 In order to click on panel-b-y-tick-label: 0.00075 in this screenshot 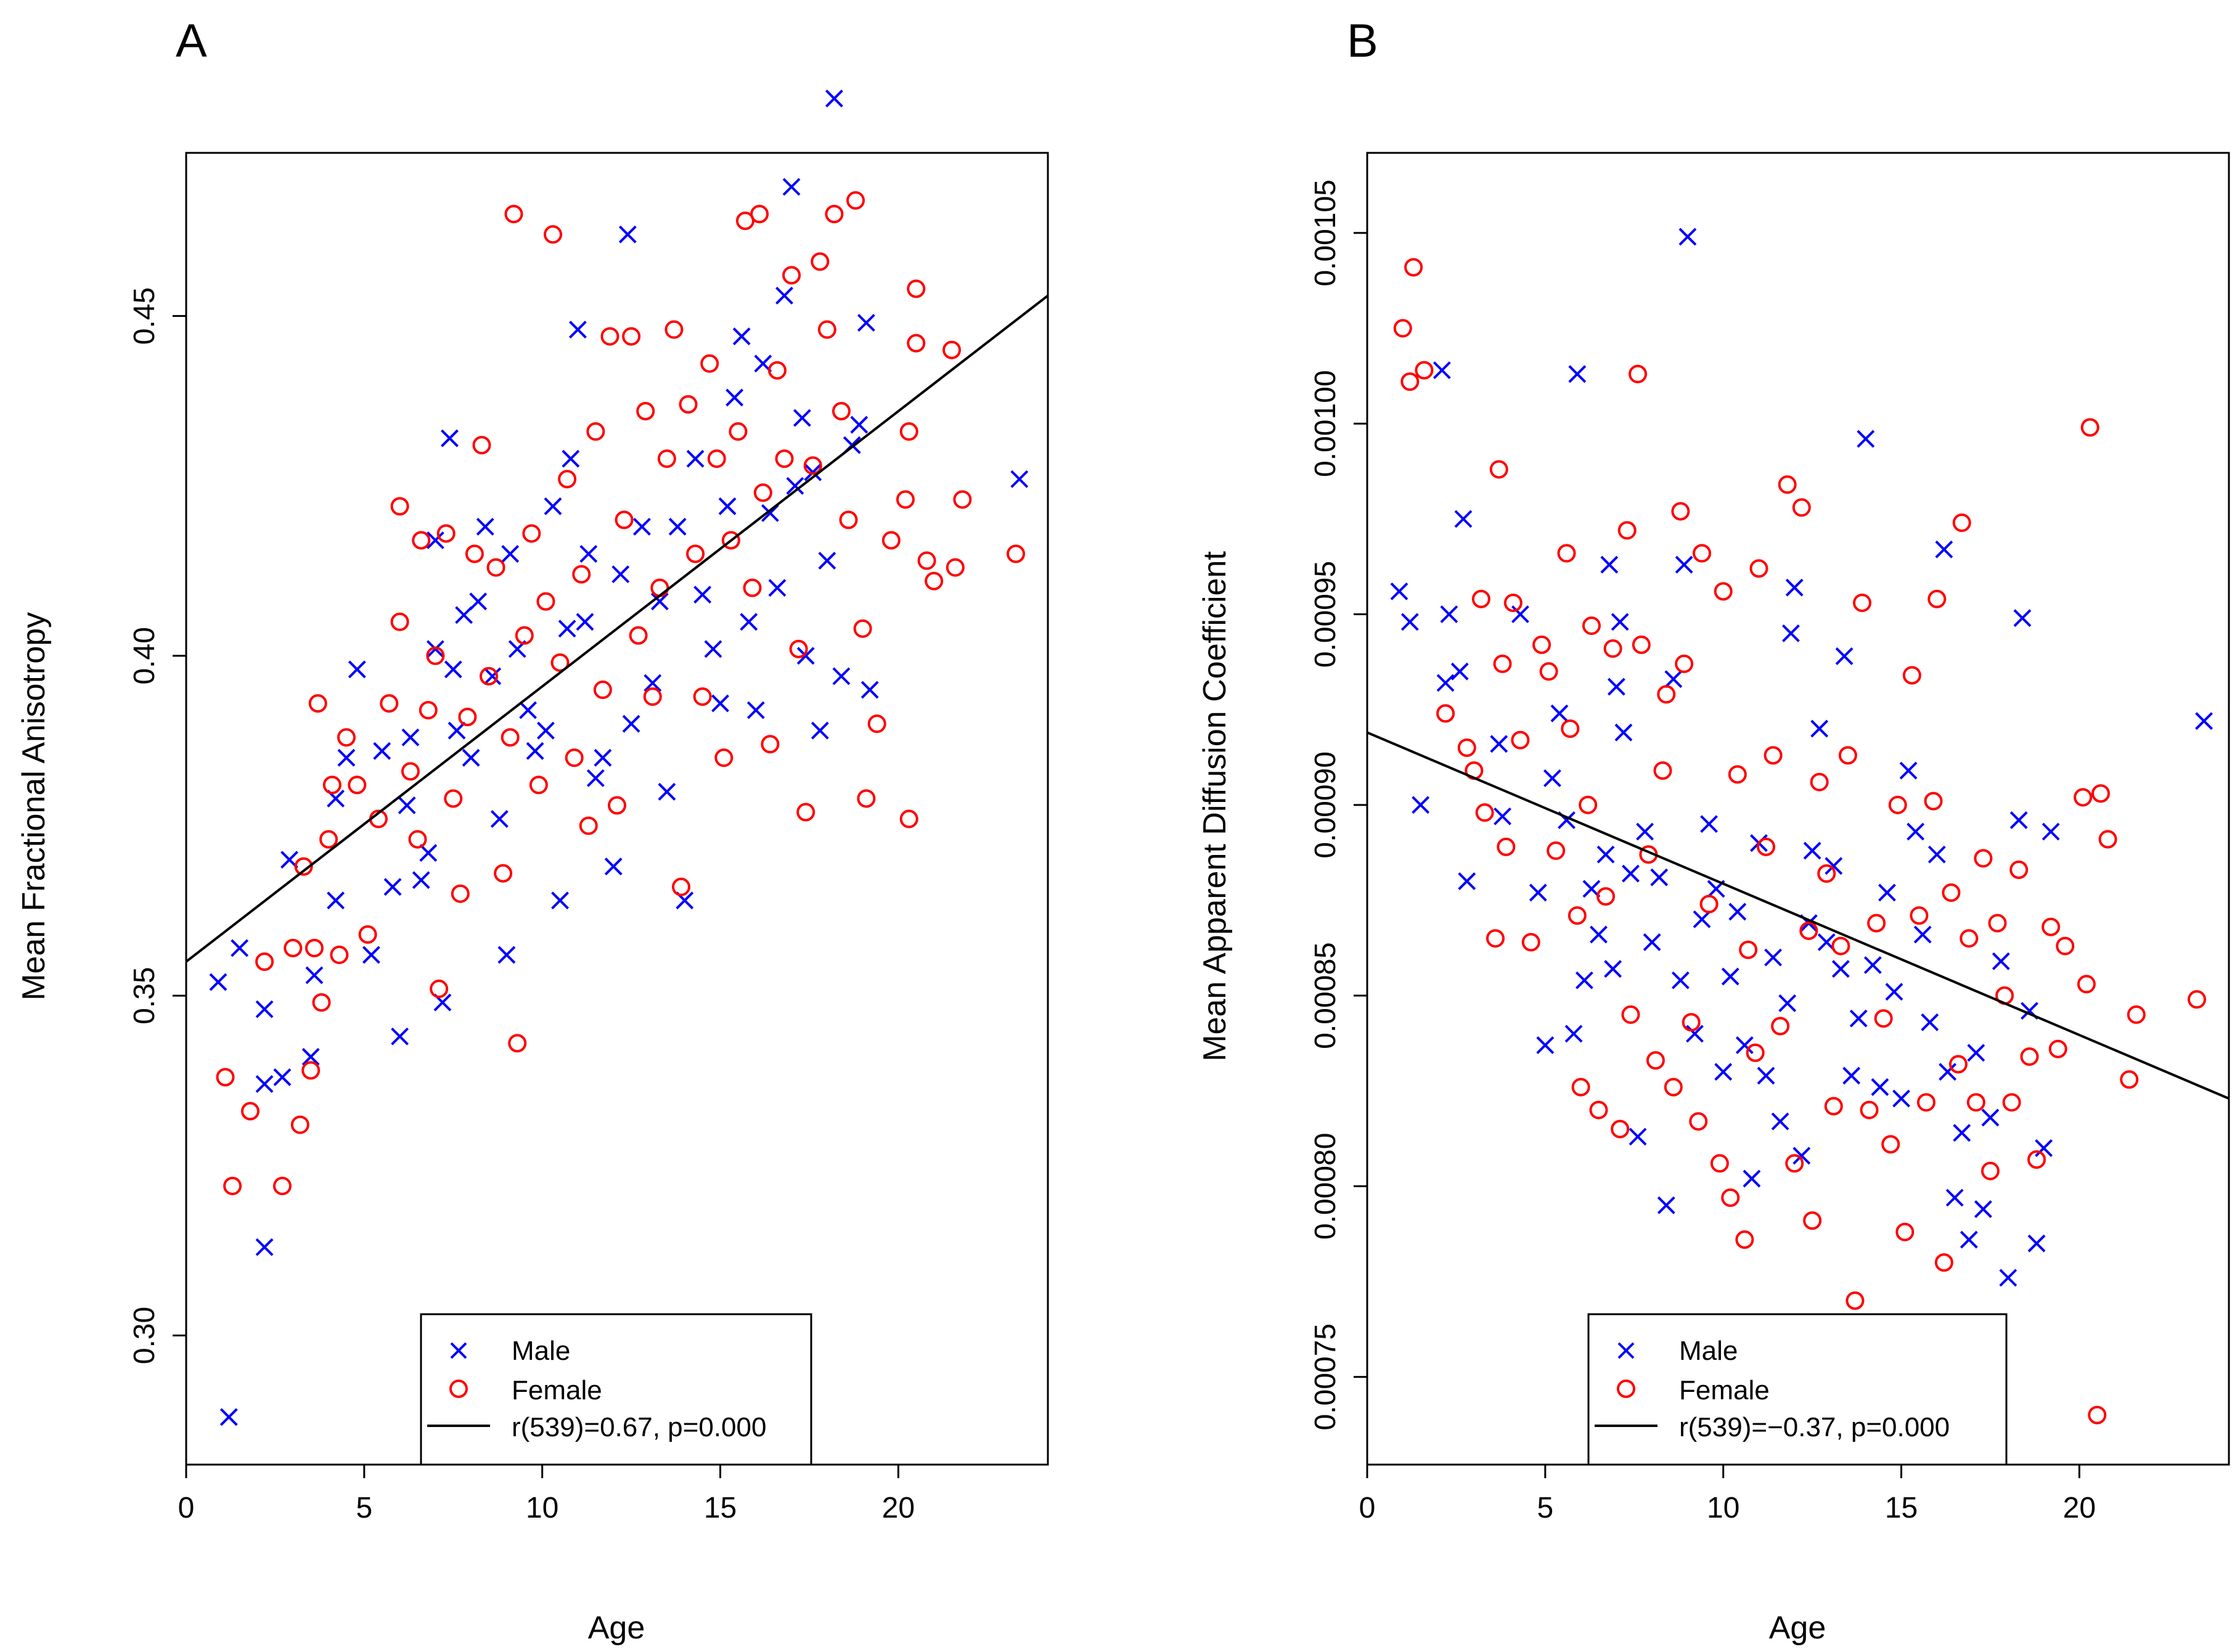, I will do `click(1325, 1377)`.